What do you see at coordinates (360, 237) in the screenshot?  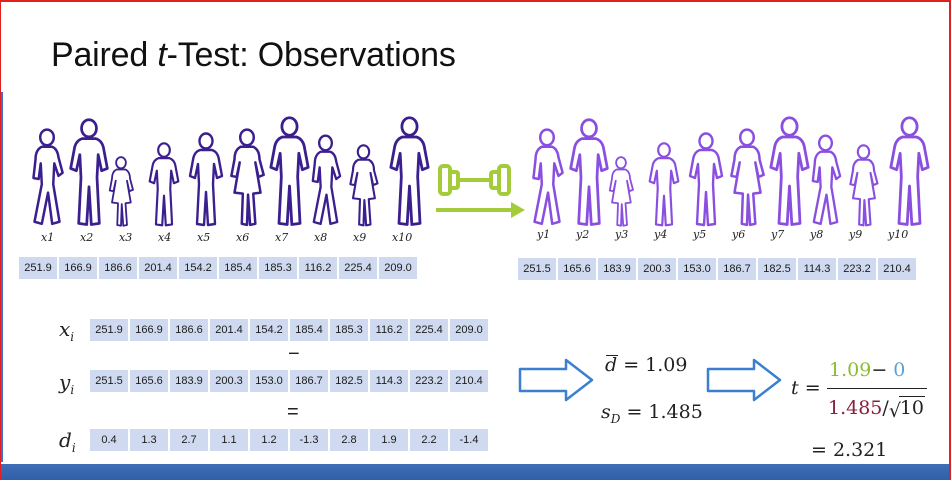 I see `subject-label: x9` at bounding box center [360, 237].